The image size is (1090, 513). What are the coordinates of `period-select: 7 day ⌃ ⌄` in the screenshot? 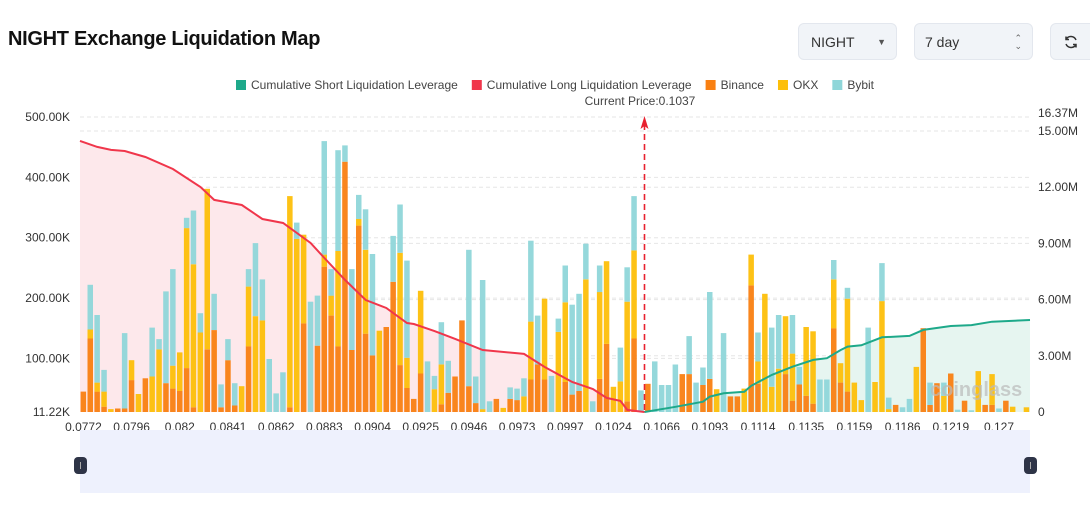 It's located at (973, 41).